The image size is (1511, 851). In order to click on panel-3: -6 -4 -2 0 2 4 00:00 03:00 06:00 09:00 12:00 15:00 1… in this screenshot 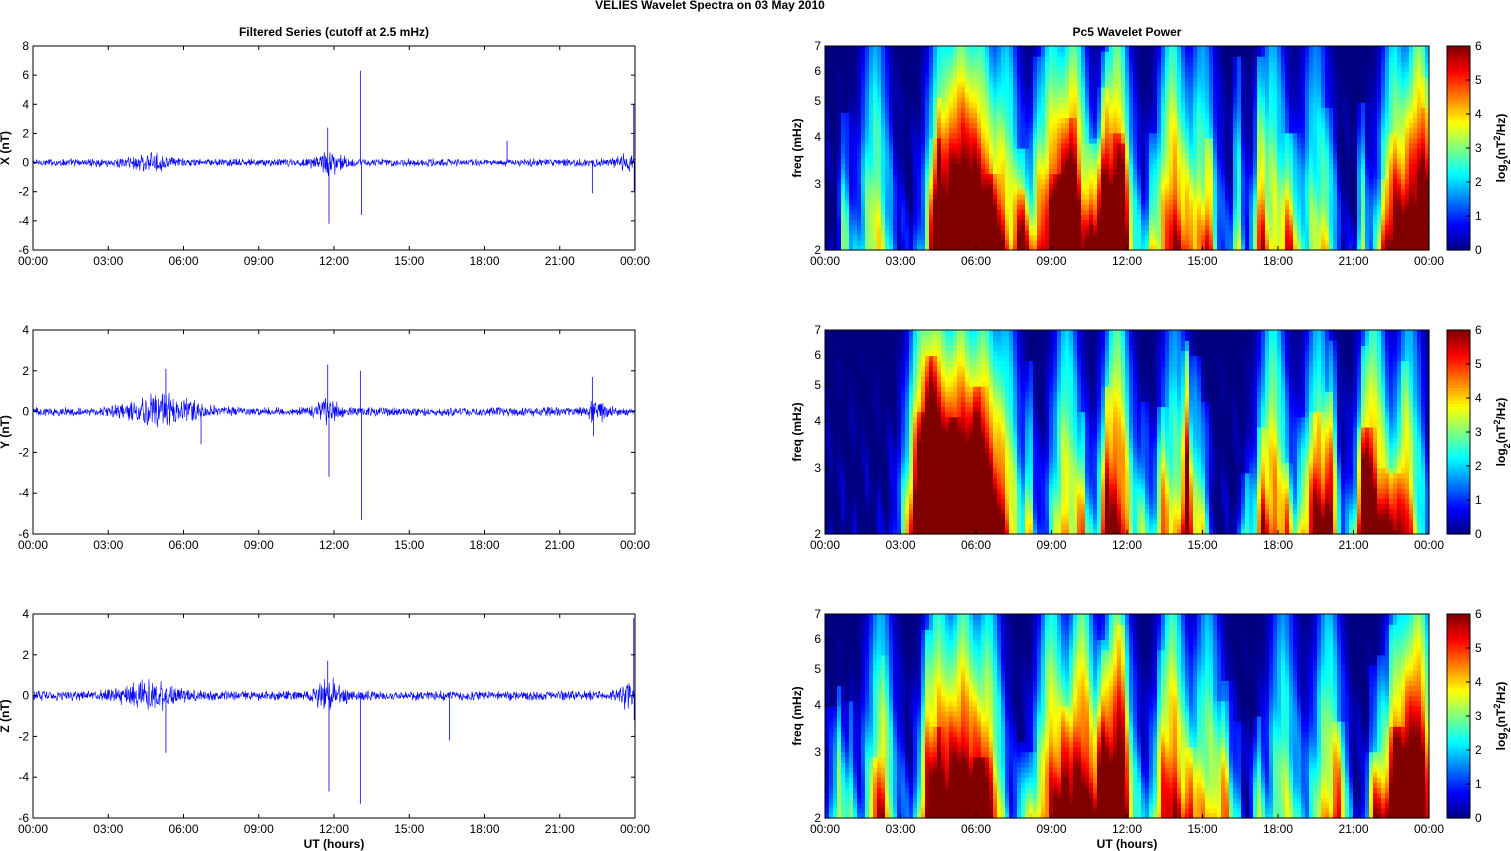, I will do `click(325, 437)`.